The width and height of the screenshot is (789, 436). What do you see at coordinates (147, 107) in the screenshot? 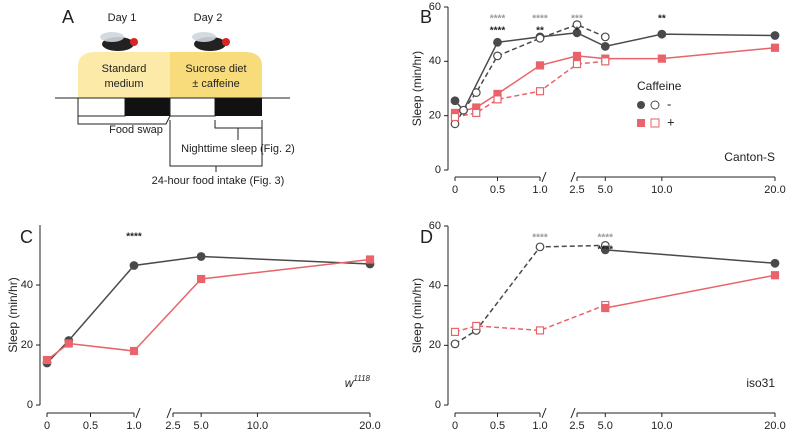
I see `dark-phase` at bounding box center [147, 107].